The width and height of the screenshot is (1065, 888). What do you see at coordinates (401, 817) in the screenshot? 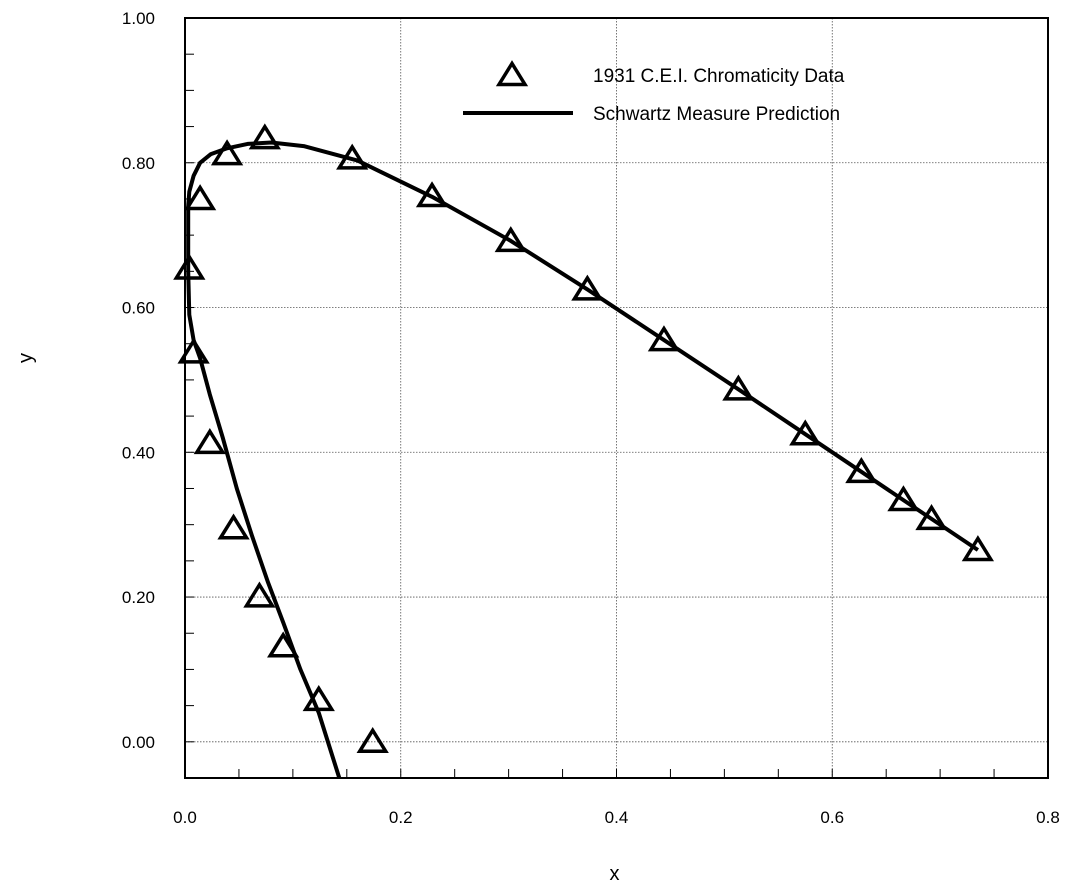
I see `x-tick-label: 0.2` at bounding box center [401, 817].